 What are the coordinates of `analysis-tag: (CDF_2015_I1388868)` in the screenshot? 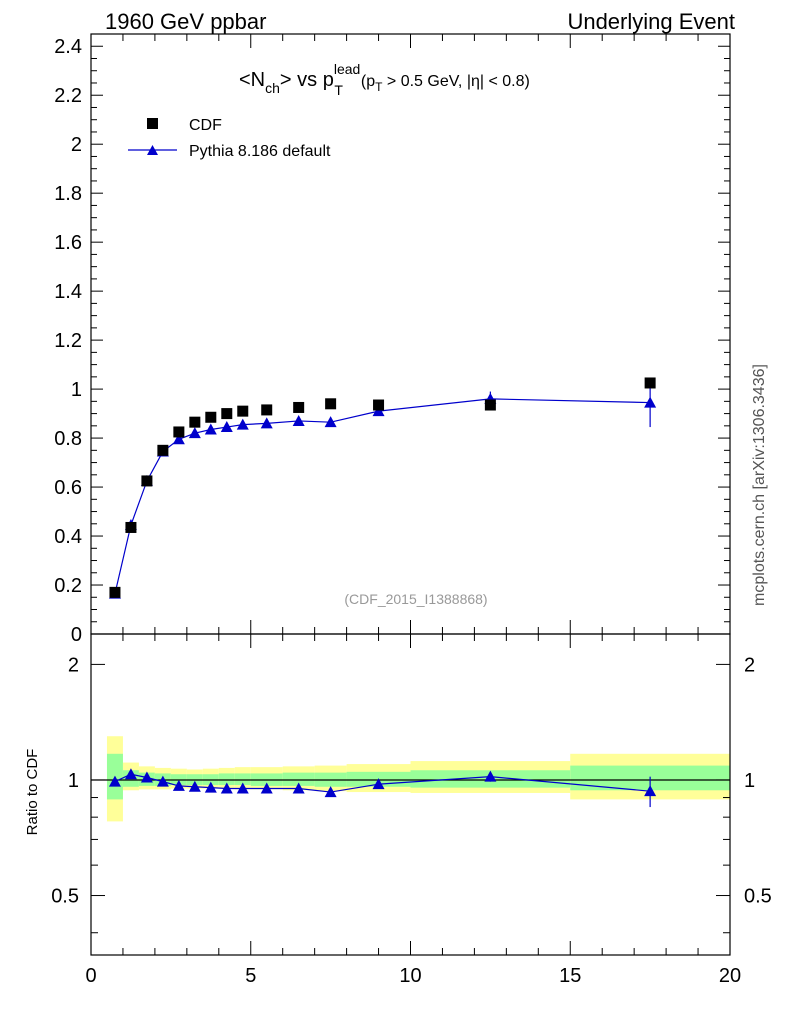 It's located at (415, 599).